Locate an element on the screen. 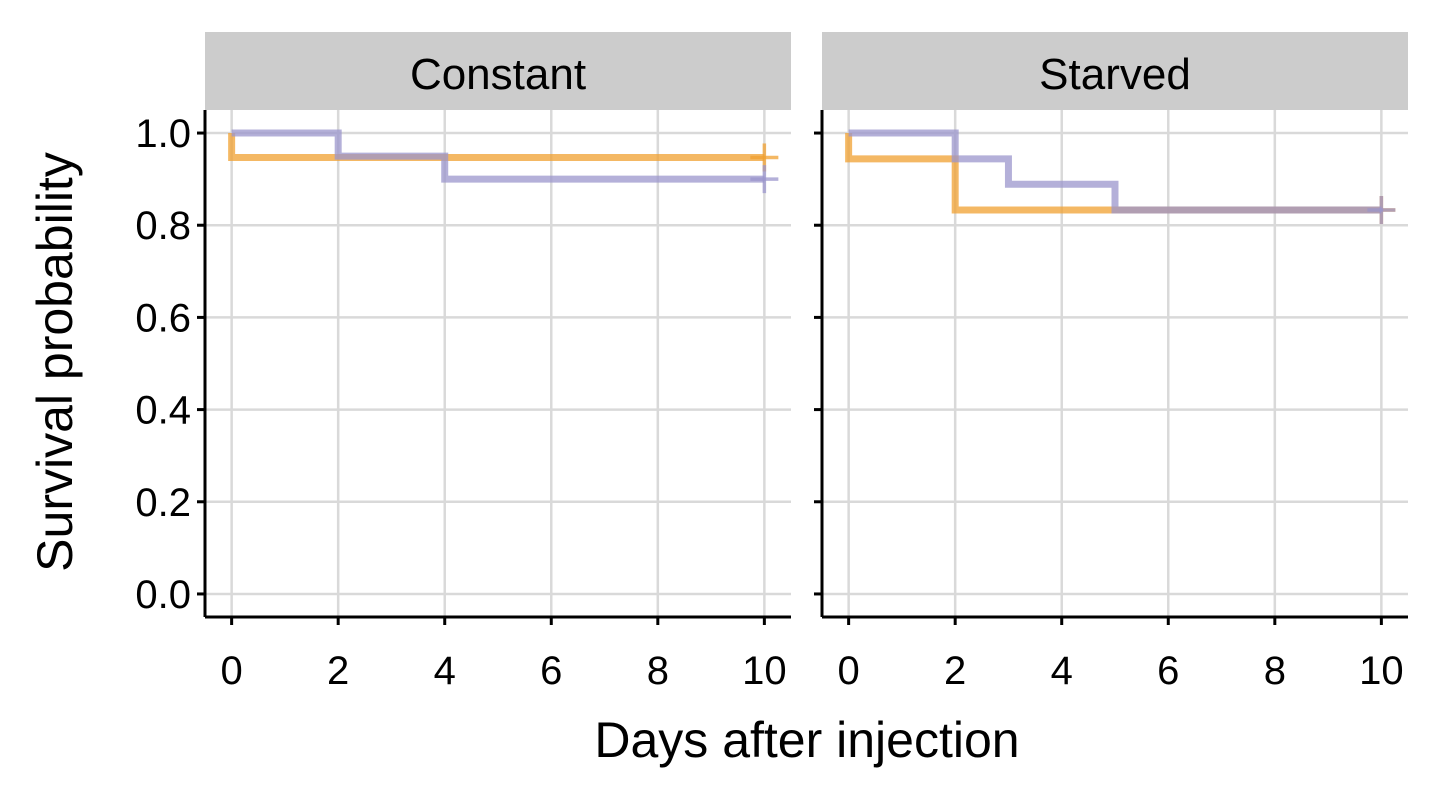 The height and width of the screenshot is (800, 1440). x-axis-label: Days after injection is located at coordinates (806, 740).